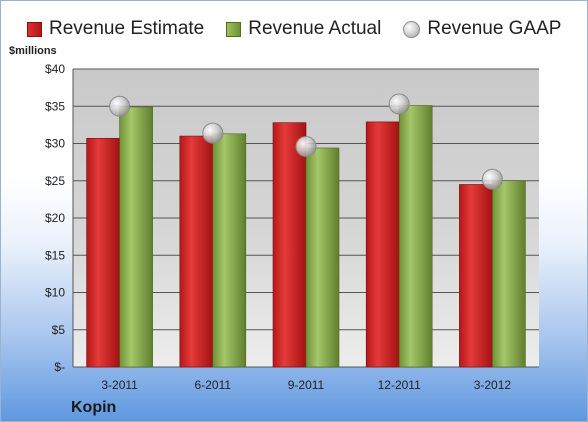 This screenshot has width=588, height=422. I want to click on x-tick-label: 6-2011, so click(213, 385).